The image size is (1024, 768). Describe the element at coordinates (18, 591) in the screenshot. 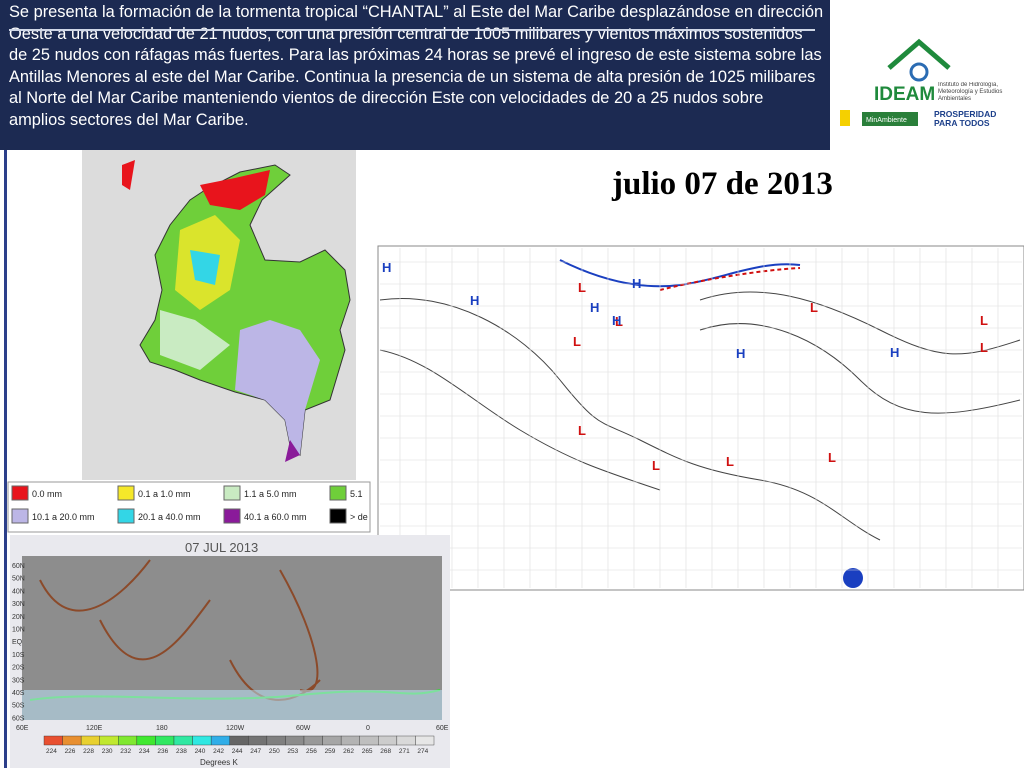

I see `lat-label: 40N` at that location.